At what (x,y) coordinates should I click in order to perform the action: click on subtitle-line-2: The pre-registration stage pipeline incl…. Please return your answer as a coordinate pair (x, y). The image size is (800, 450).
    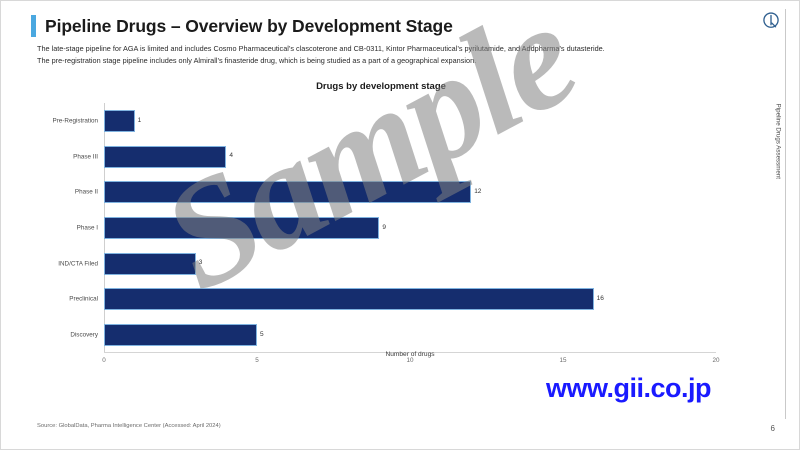
    Looking at the image, I should click on (257, 60).